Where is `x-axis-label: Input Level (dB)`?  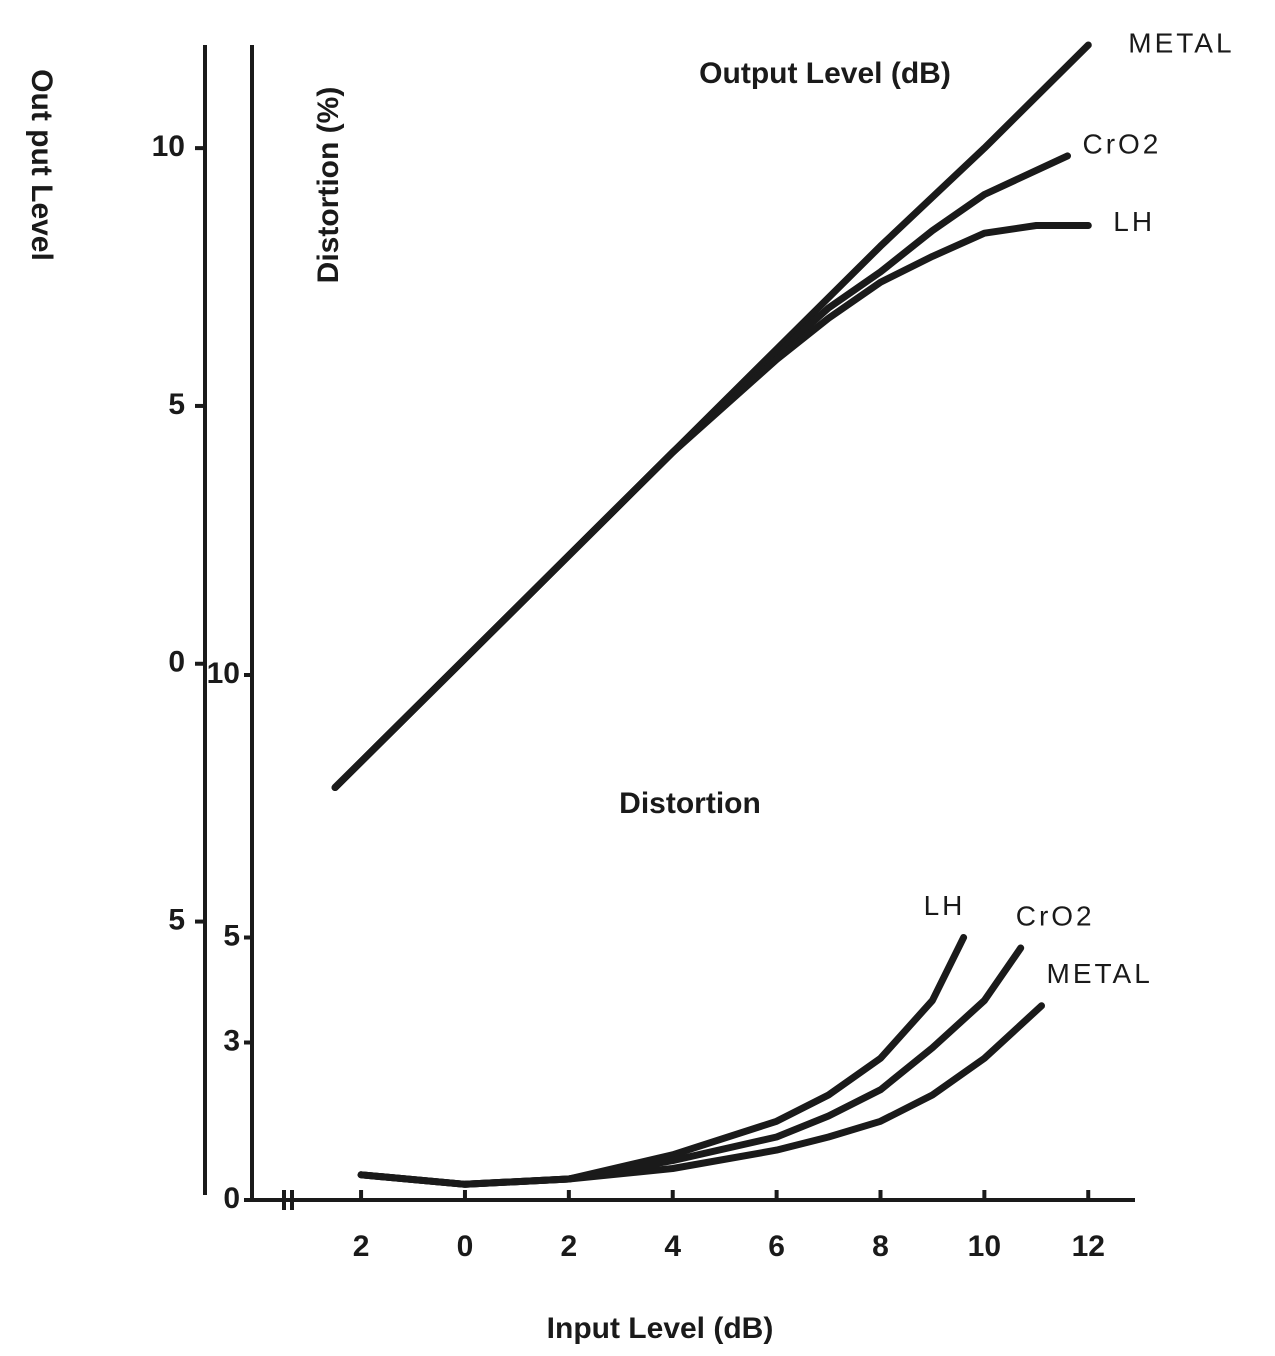 x-axis-label: Input Level (dB) is located at coordinates (660, 1328).